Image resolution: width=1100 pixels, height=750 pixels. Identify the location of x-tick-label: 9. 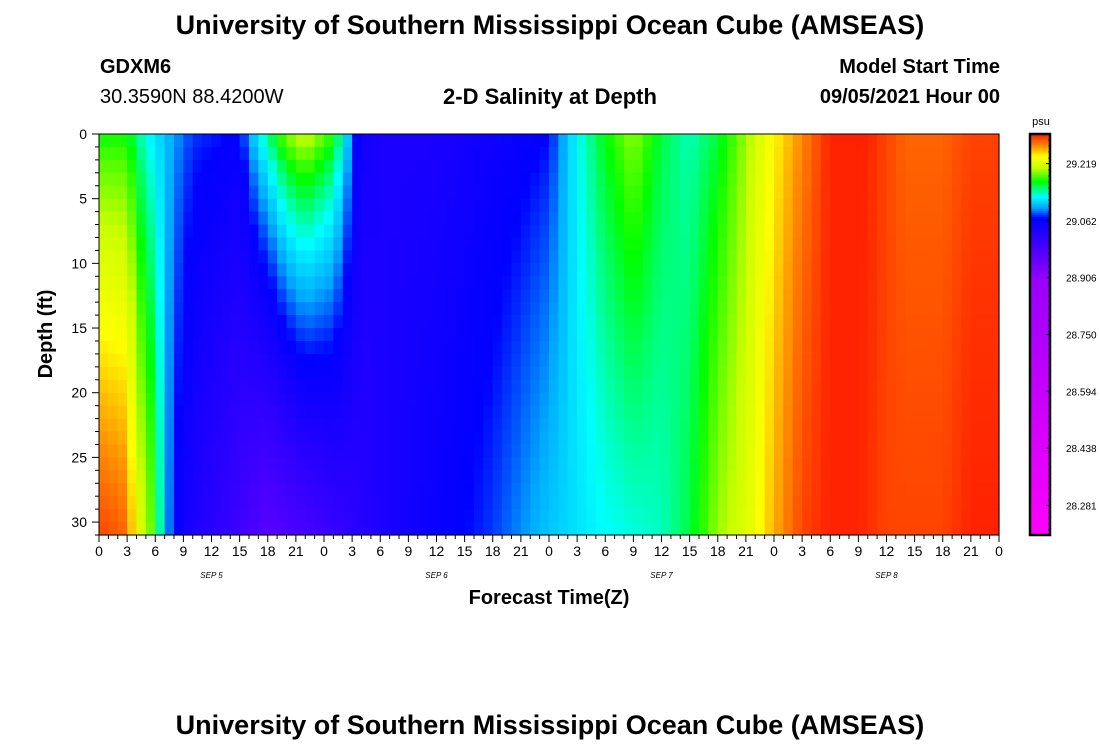
(408, 551).